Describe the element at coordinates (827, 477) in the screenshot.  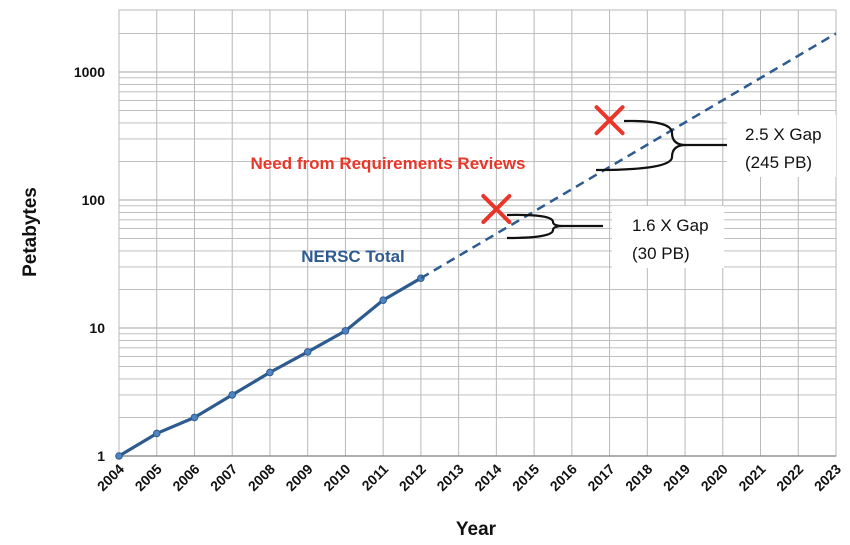
I see `x-tick-label: 2023` at that location.